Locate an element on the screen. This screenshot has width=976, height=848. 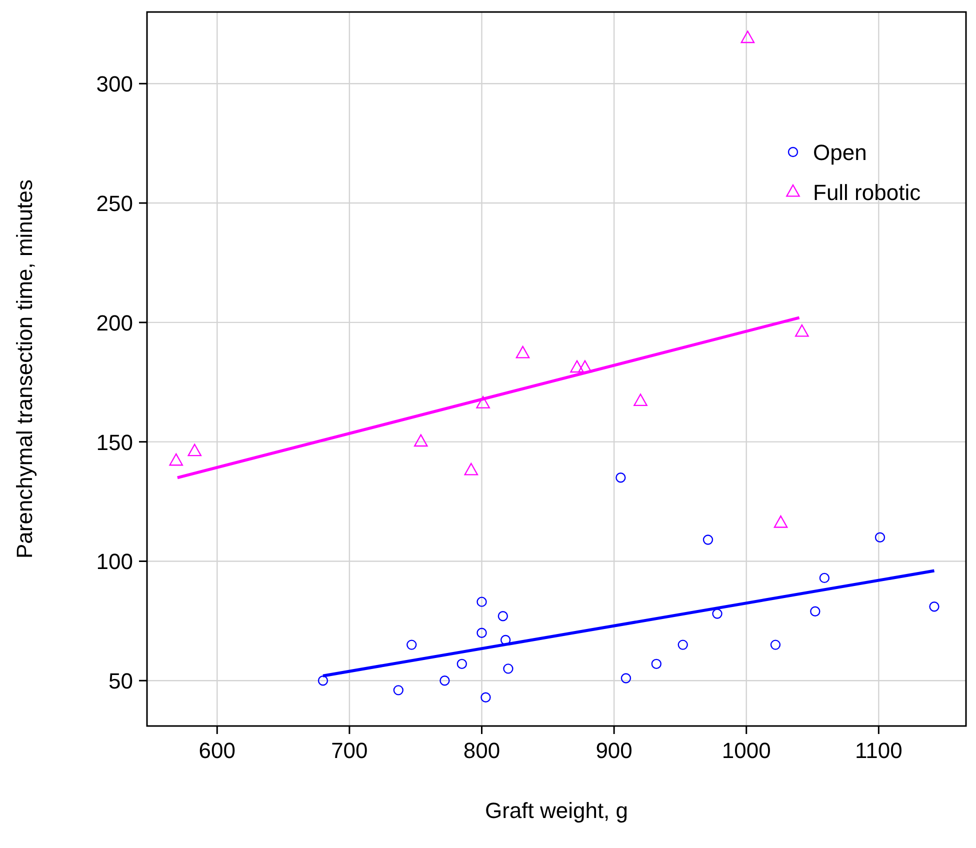
legend-label: Full robotic is located at coordinates (867, 192).